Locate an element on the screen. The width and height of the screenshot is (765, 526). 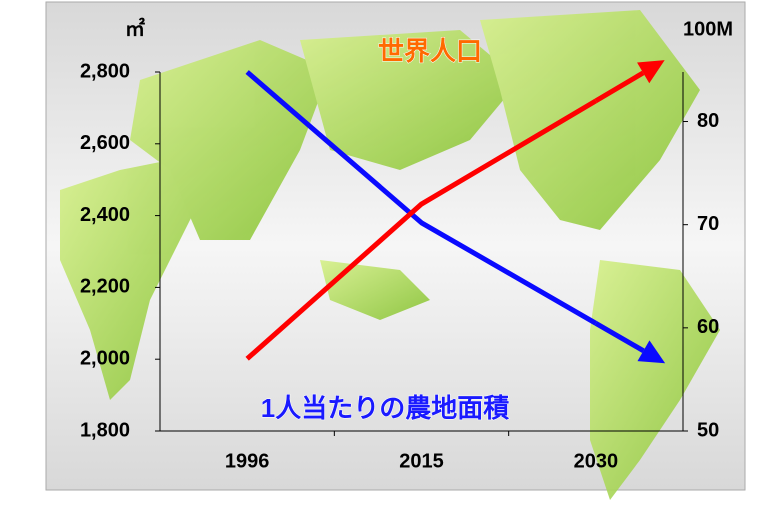
x-tick-label: 1996 is located at coordinates (247, 461).